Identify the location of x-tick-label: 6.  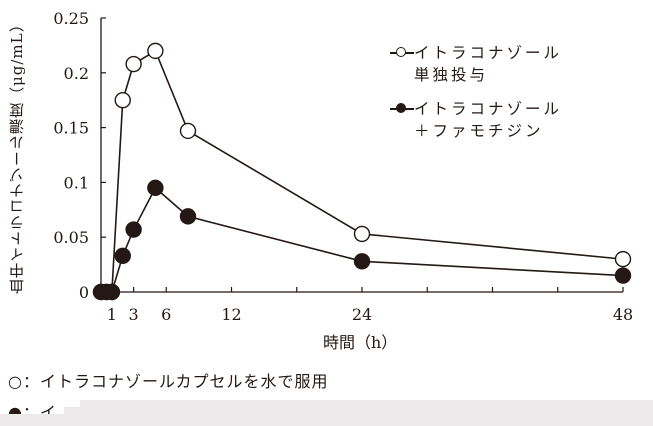
(166, 314).